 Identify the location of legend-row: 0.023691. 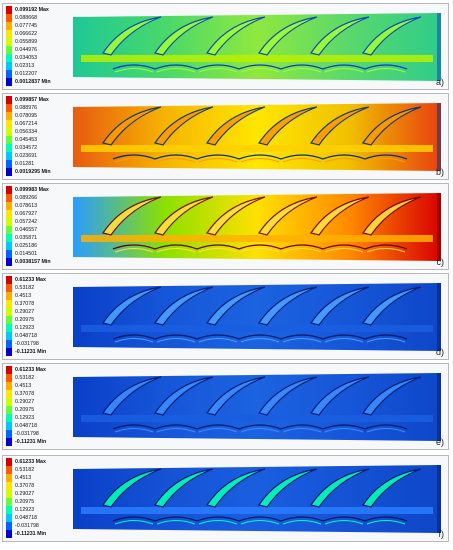
(38, 156).